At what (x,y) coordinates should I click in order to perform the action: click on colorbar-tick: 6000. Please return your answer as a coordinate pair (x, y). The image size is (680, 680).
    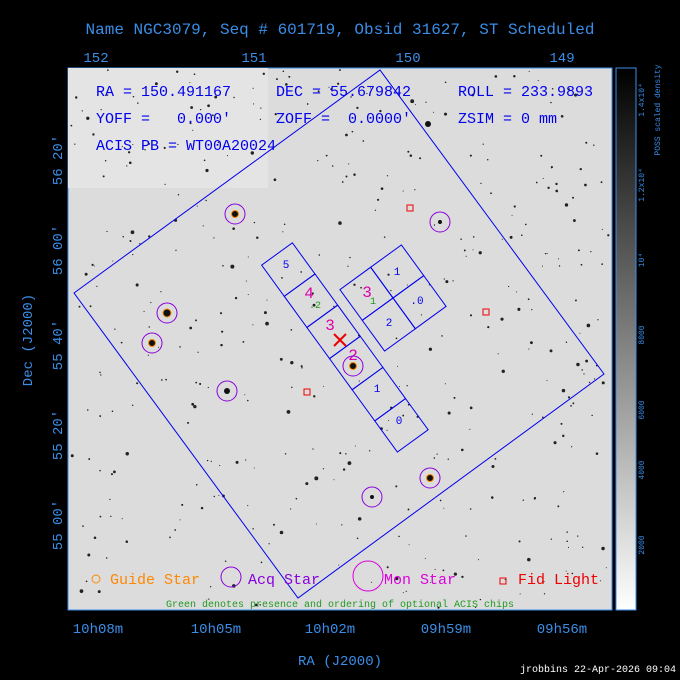
    Looking at the image, I should click on (642, 409).